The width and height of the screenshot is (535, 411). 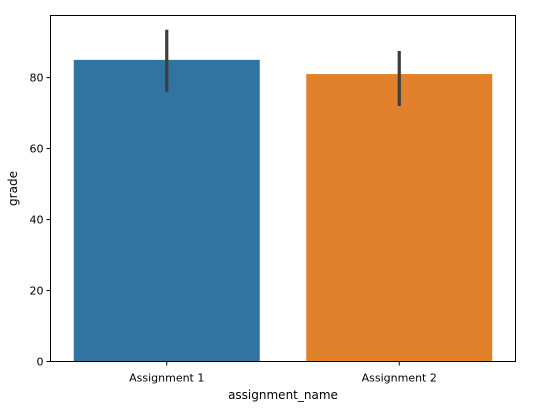 What do you see at coordinates (37, 220) in the screenshot?
I see `y-tick-label-40: 40` at bounding box center [37, 220].